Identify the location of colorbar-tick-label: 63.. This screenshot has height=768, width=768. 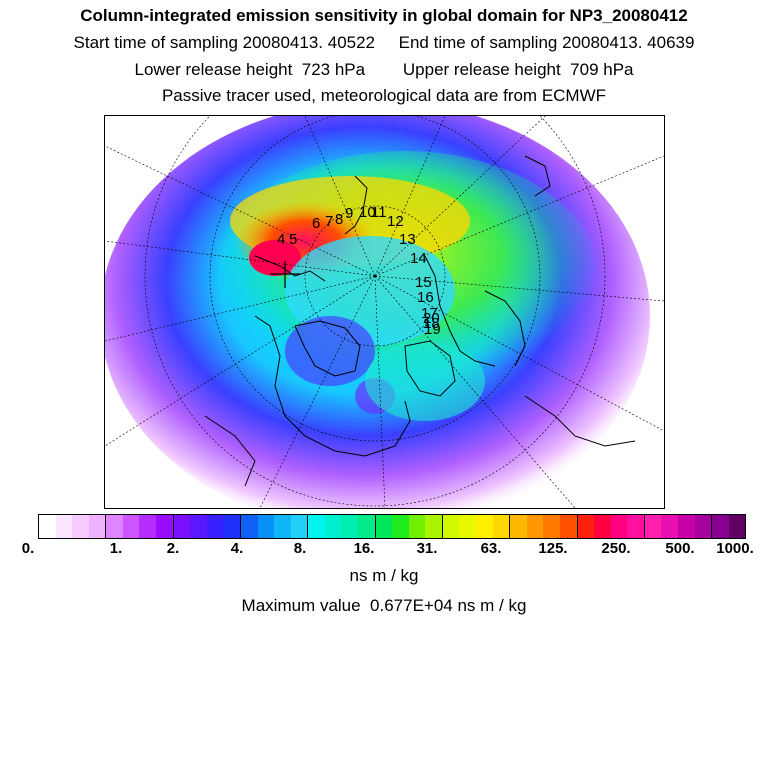
(491, 548).